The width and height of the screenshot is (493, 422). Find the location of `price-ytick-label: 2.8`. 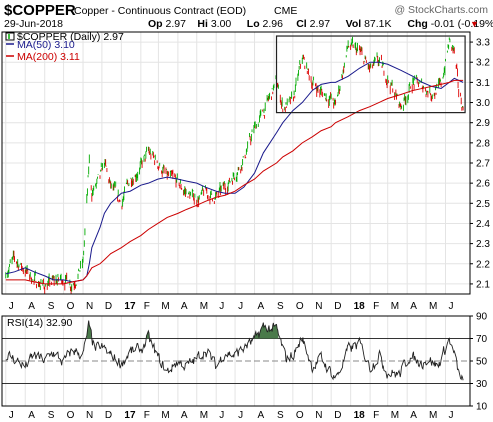

price-ytick-label: 2.8 is located at coordinates (483, 143).